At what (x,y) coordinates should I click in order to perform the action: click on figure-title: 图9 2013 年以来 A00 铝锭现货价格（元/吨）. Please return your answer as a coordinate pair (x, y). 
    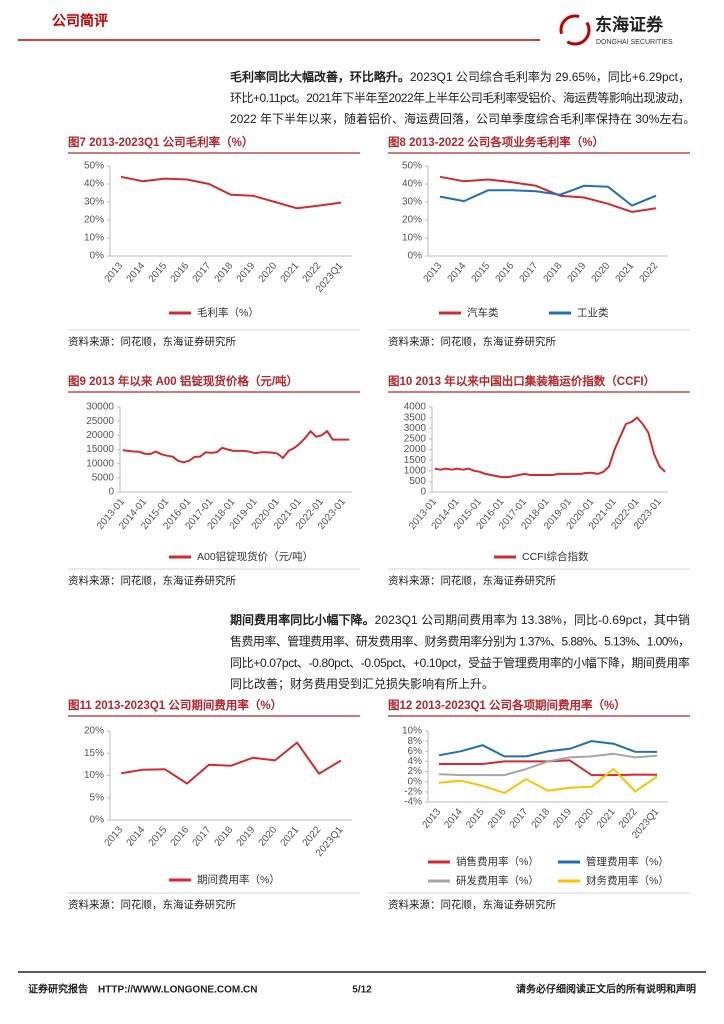
    Looking at the image, I should click on (183, 381).